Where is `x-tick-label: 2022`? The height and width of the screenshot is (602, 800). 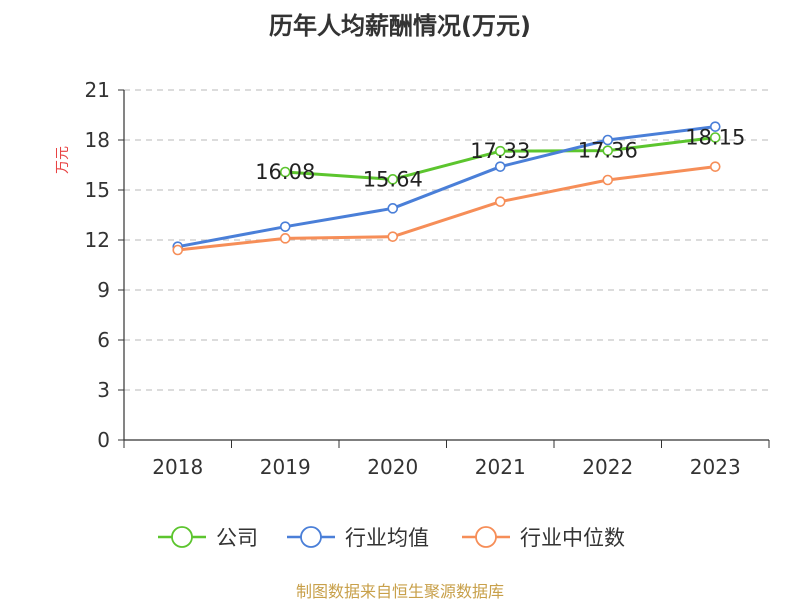
x-tick-label: 2022 is located at coordinates (607, 467).